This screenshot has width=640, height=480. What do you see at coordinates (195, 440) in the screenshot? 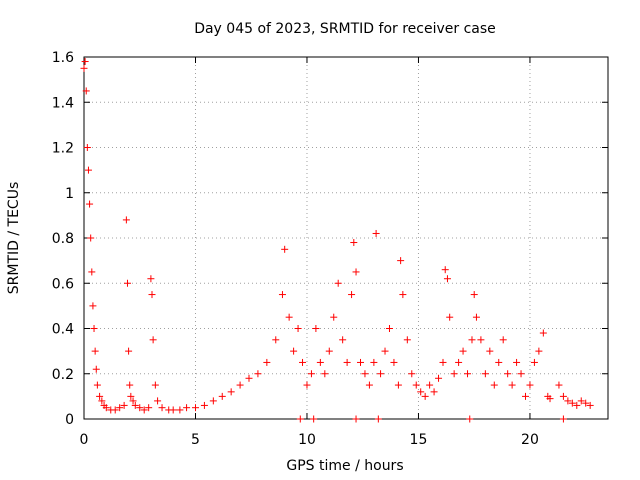
I see `x-tick-label: 5` at bounding box center [195, 440].